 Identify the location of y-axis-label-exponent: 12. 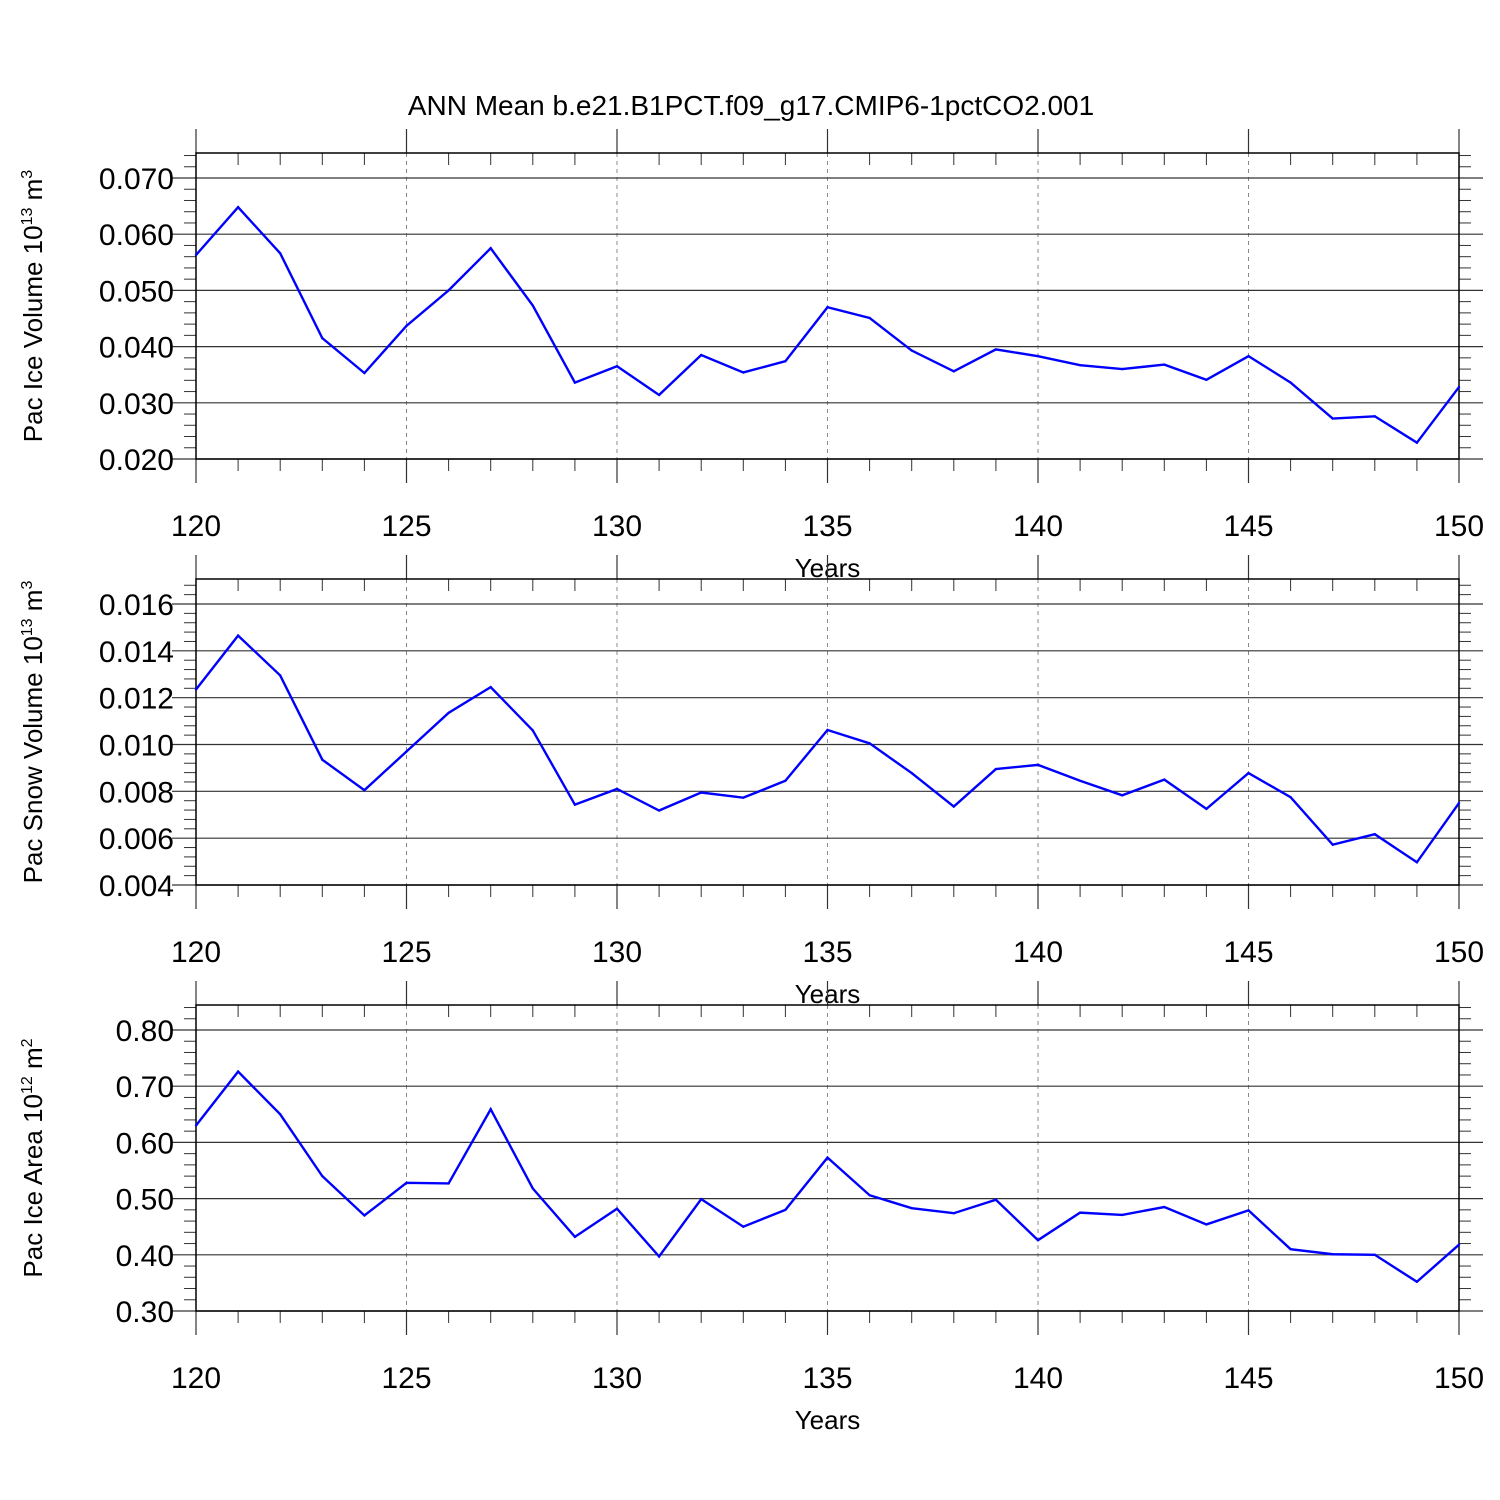
(27, 1085).